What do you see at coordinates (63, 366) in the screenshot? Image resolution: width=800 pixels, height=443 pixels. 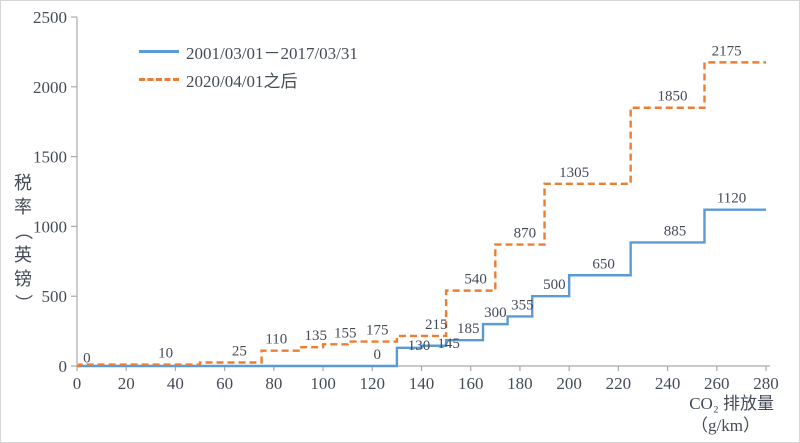 I see `y-tick-label: 0` at bounding box center [63, 366].